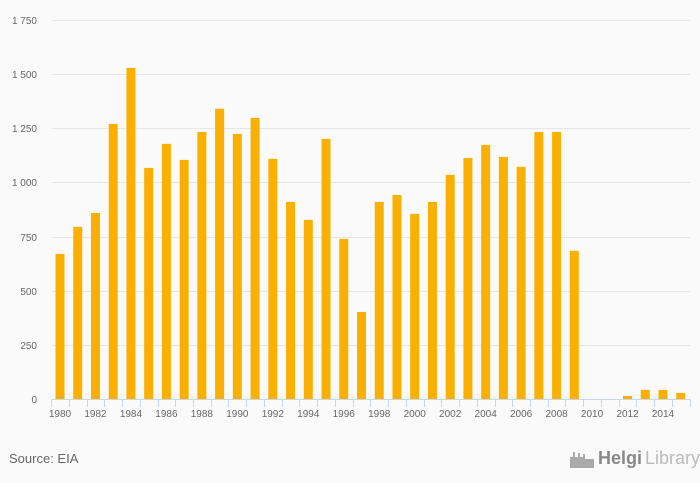  Describe the element at coordinates (663, 414) in the screenshot. I see `x-tick-label: 2014` at that location.